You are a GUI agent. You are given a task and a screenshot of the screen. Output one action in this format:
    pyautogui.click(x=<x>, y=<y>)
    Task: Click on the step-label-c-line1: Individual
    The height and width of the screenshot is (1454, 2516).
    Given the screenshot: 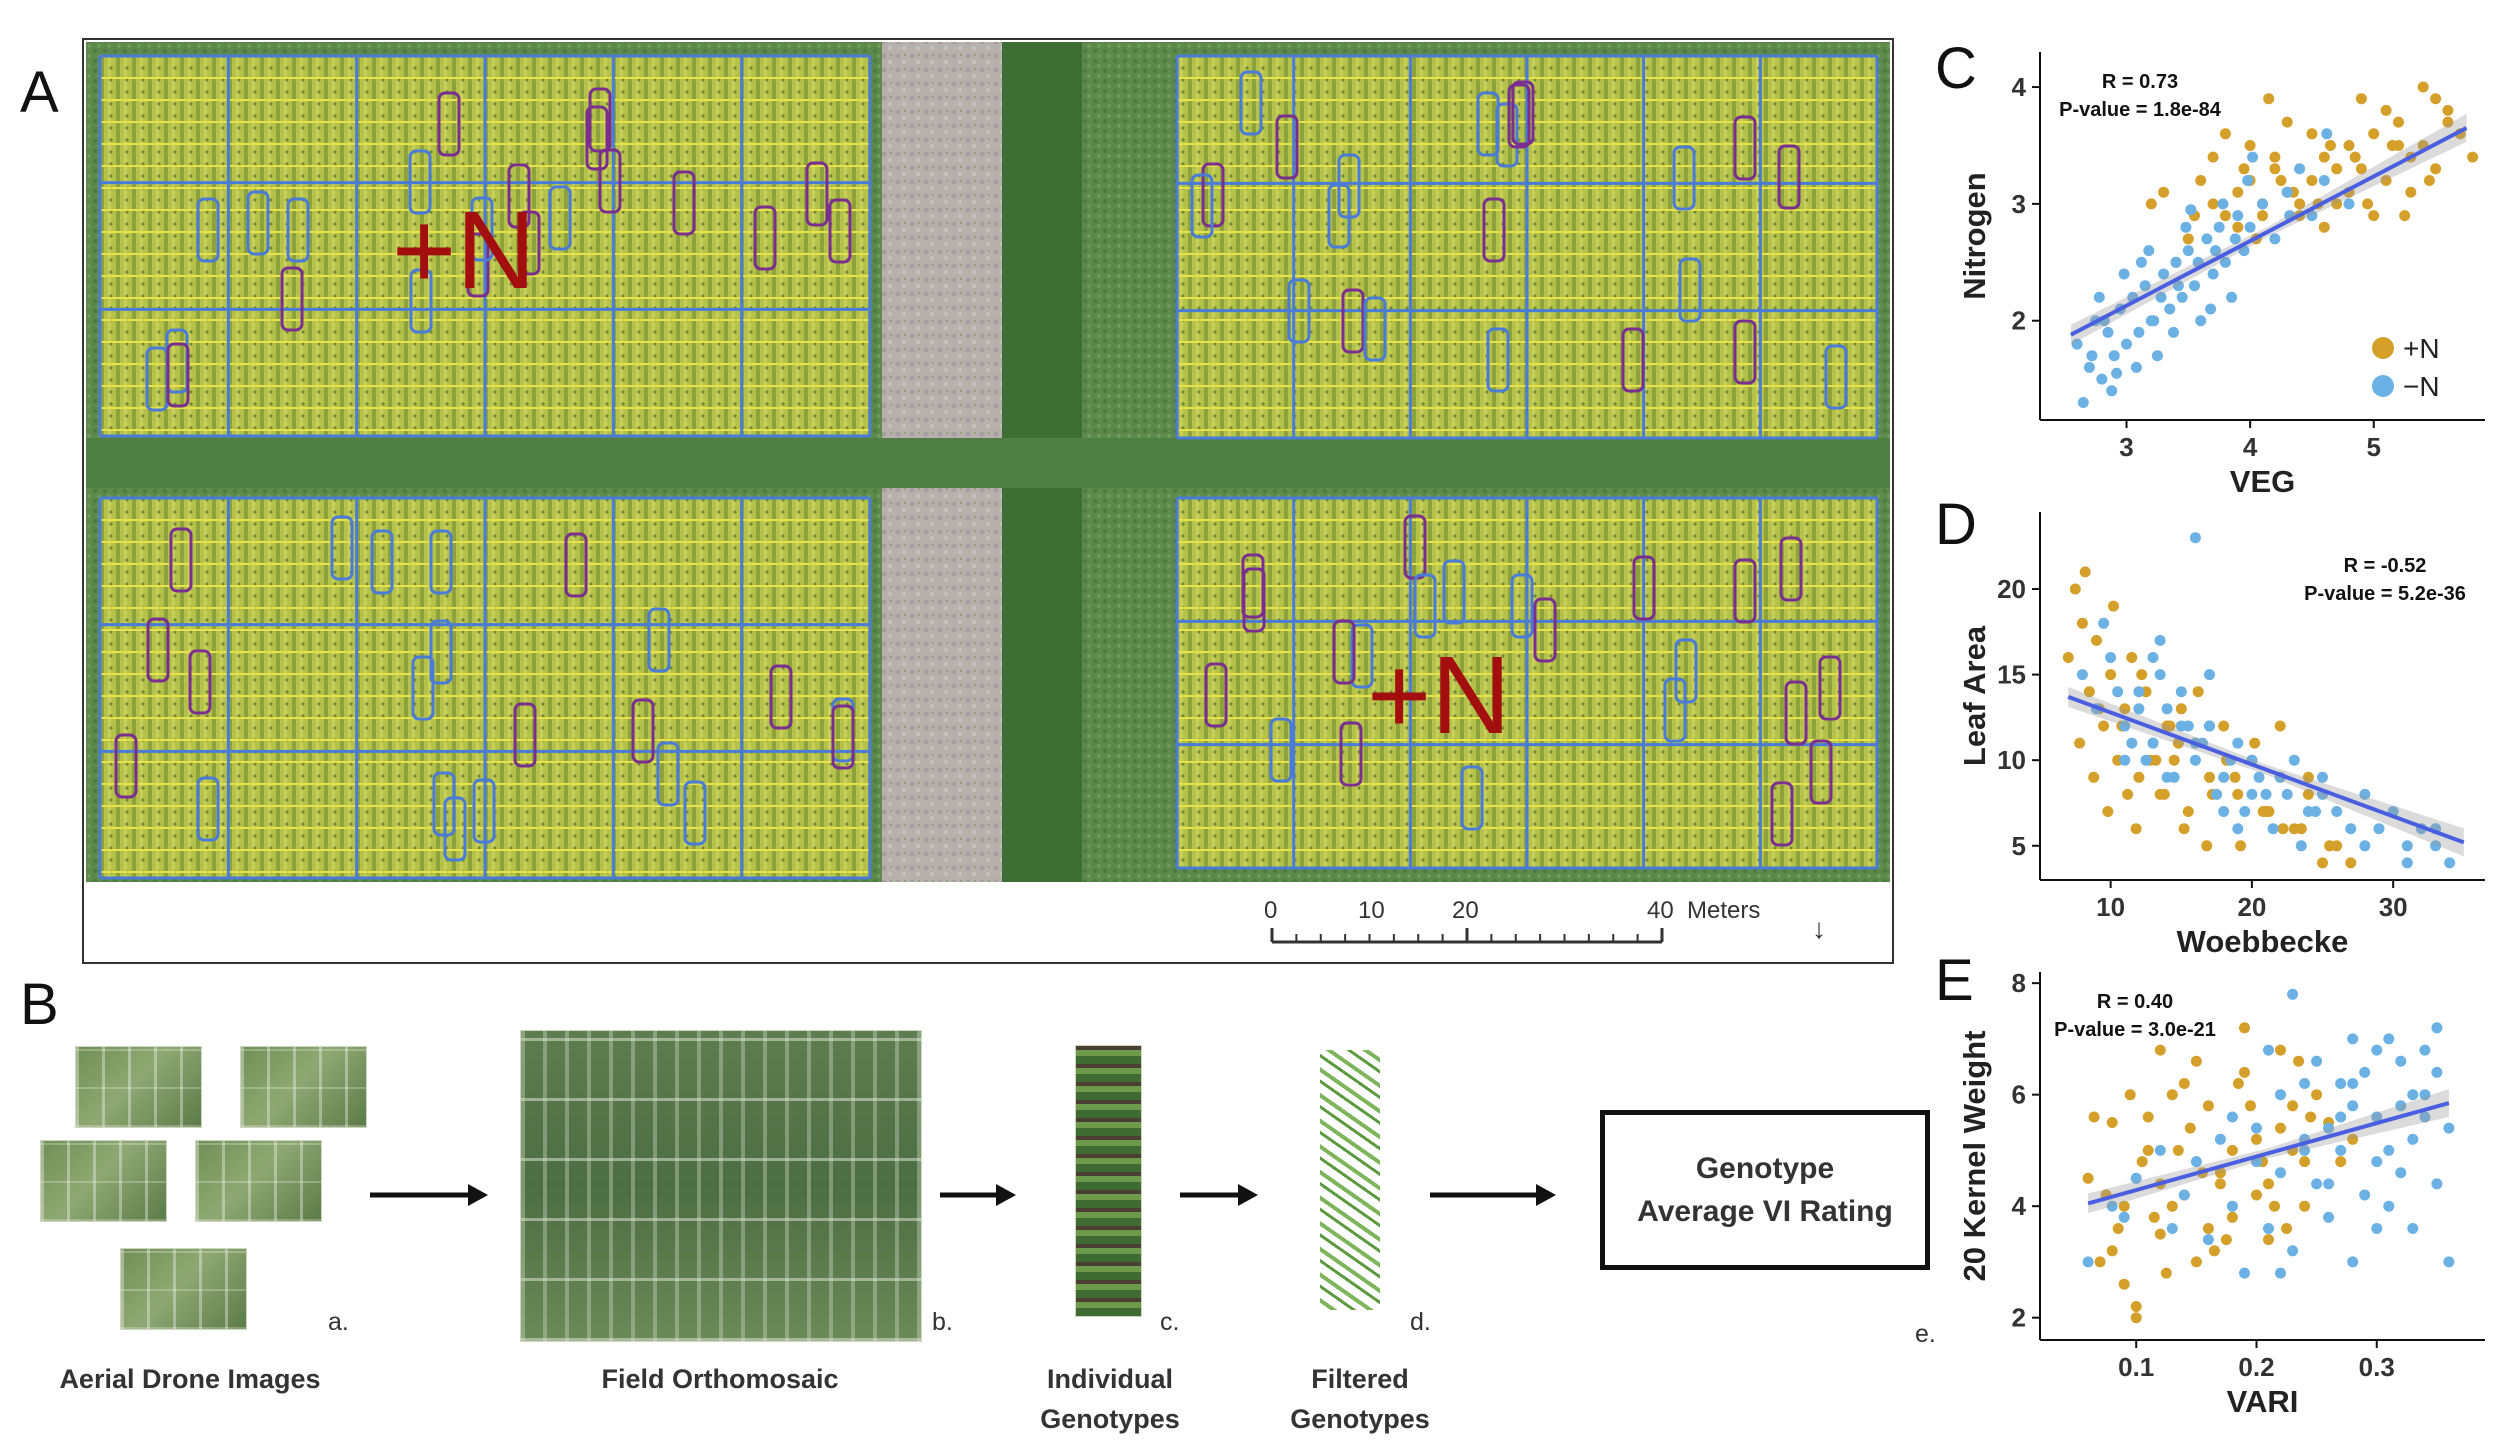 What is the action you would take?
    pyautogui.click(x=1109, y=1379)
    